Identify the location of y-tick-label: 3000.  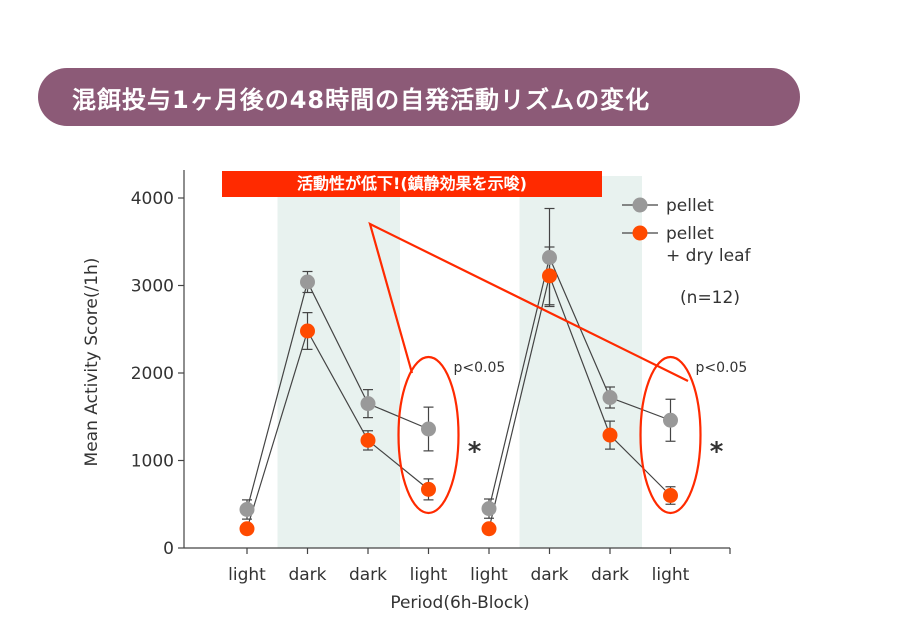
(152, 287).